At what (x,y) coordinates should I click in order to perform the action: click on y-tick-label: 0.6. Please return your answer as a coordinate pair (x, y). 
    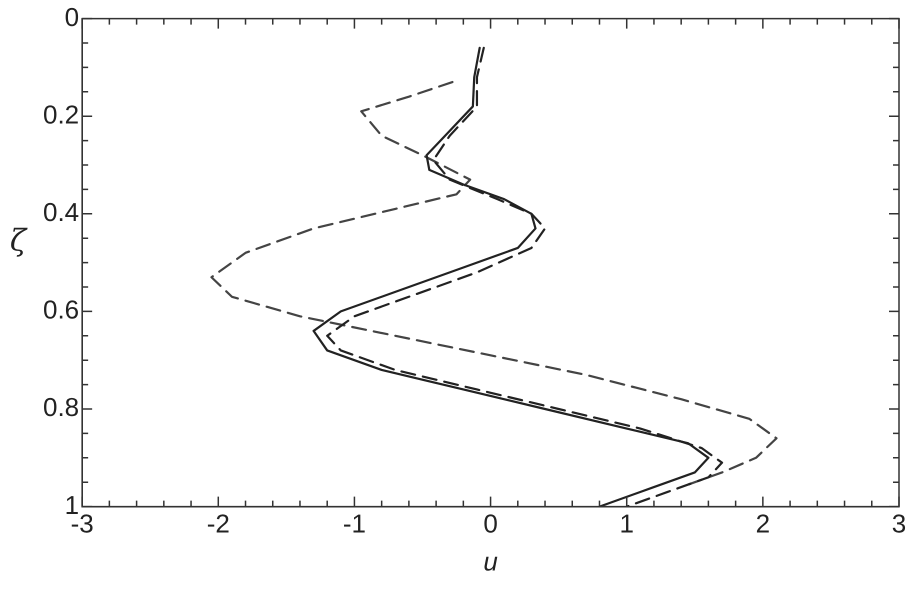
    Looking at the image, I should click on (61, 309).